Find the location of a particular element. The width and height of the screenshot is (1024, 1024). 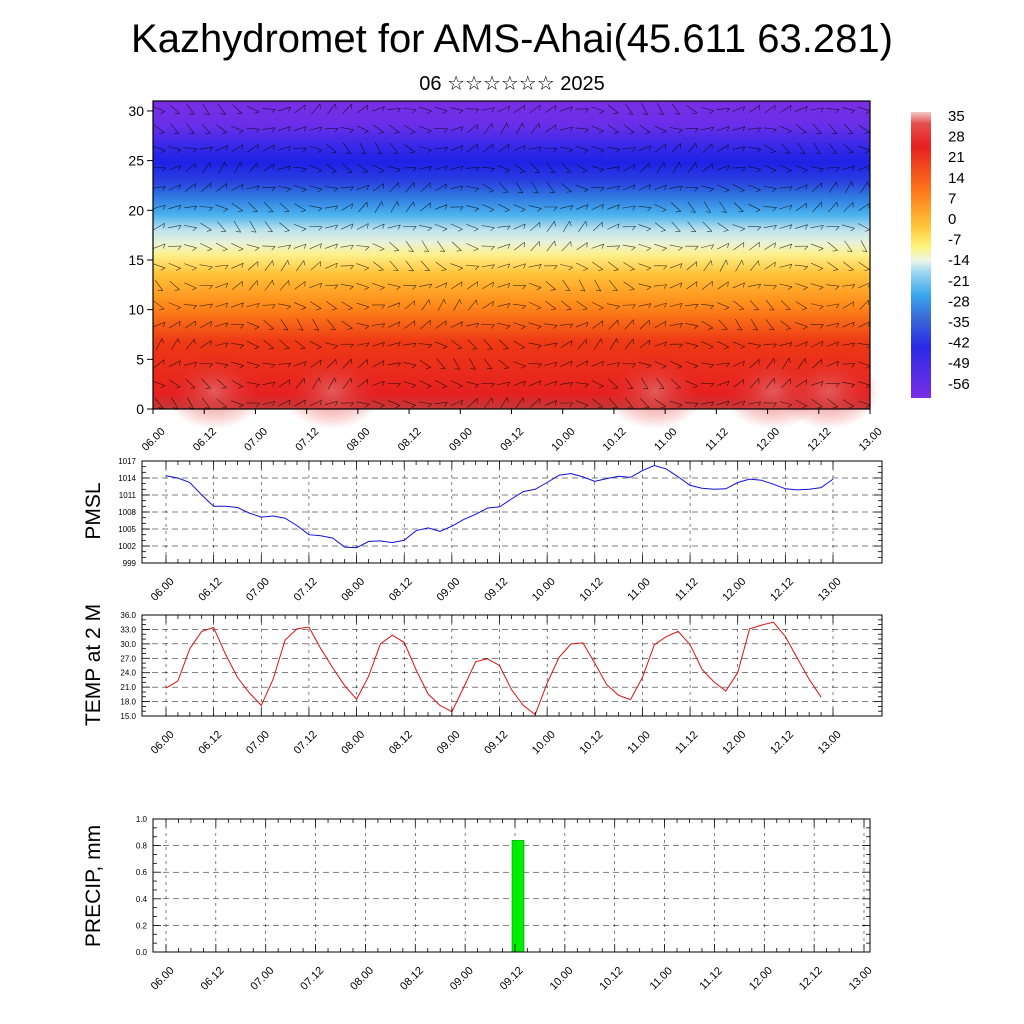

colorbar-label: -35 is located at coordinates (959, 322).